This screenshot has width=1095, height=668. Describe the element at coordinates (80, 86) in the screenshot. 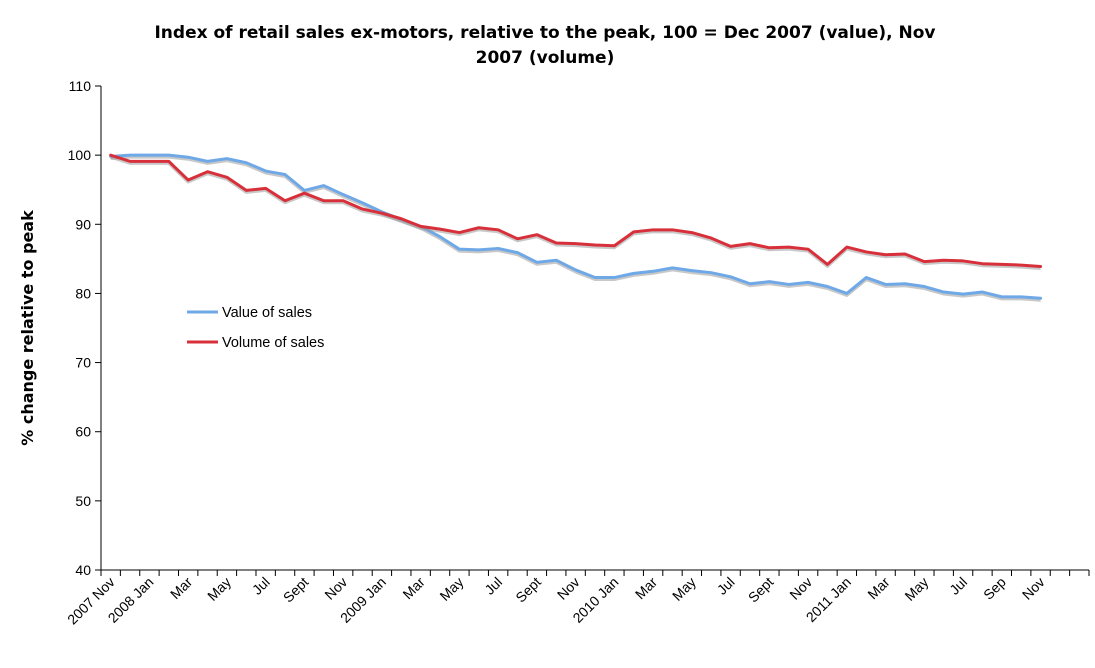

I see `y-tick-label: 110` at that location.